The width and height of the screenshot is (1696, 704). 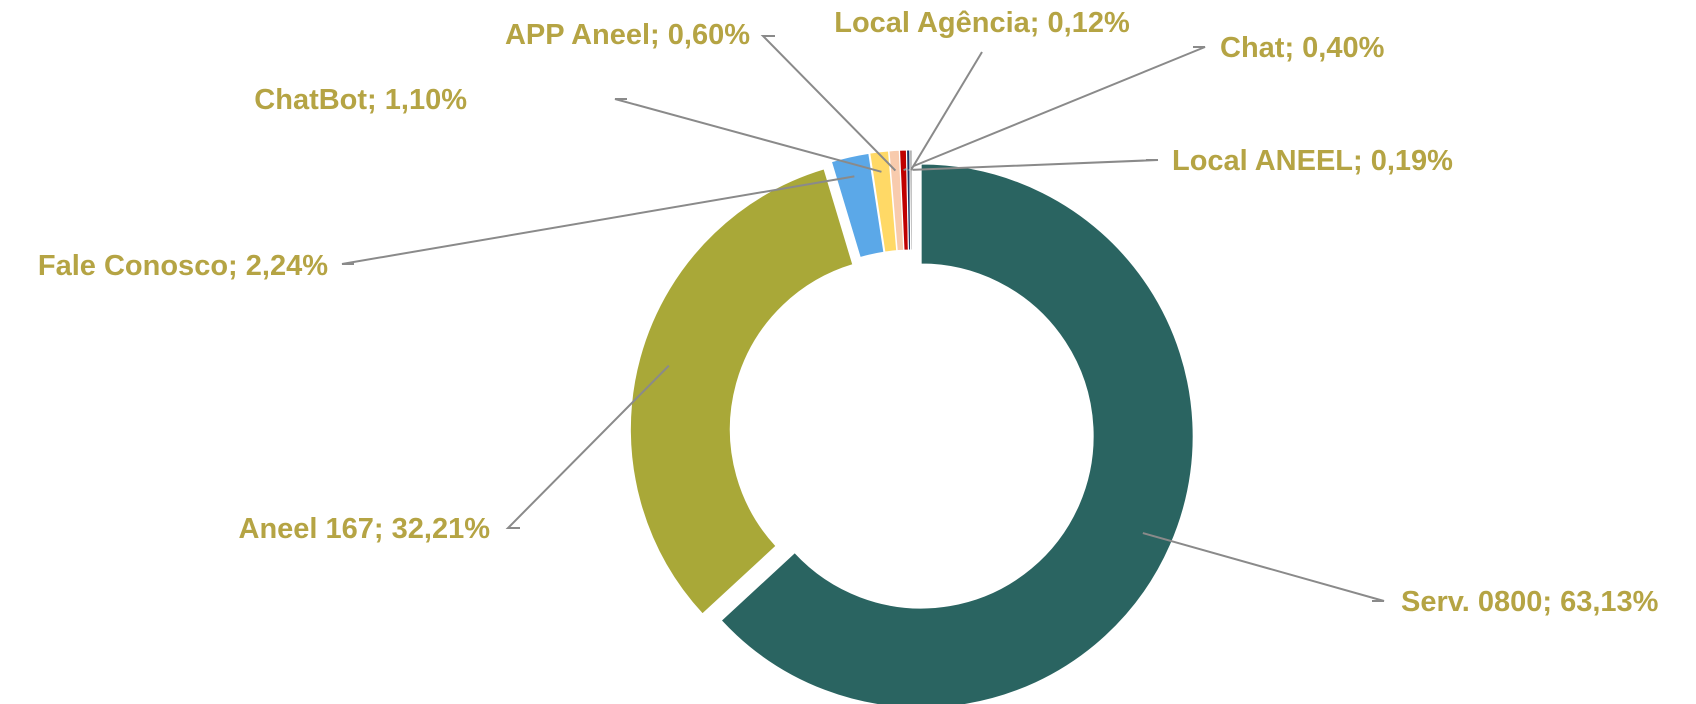 What do you see at coordinates (441, 529) in the screenshot?
I see `value-label: 32,21%` at bounding box center [441, 529].